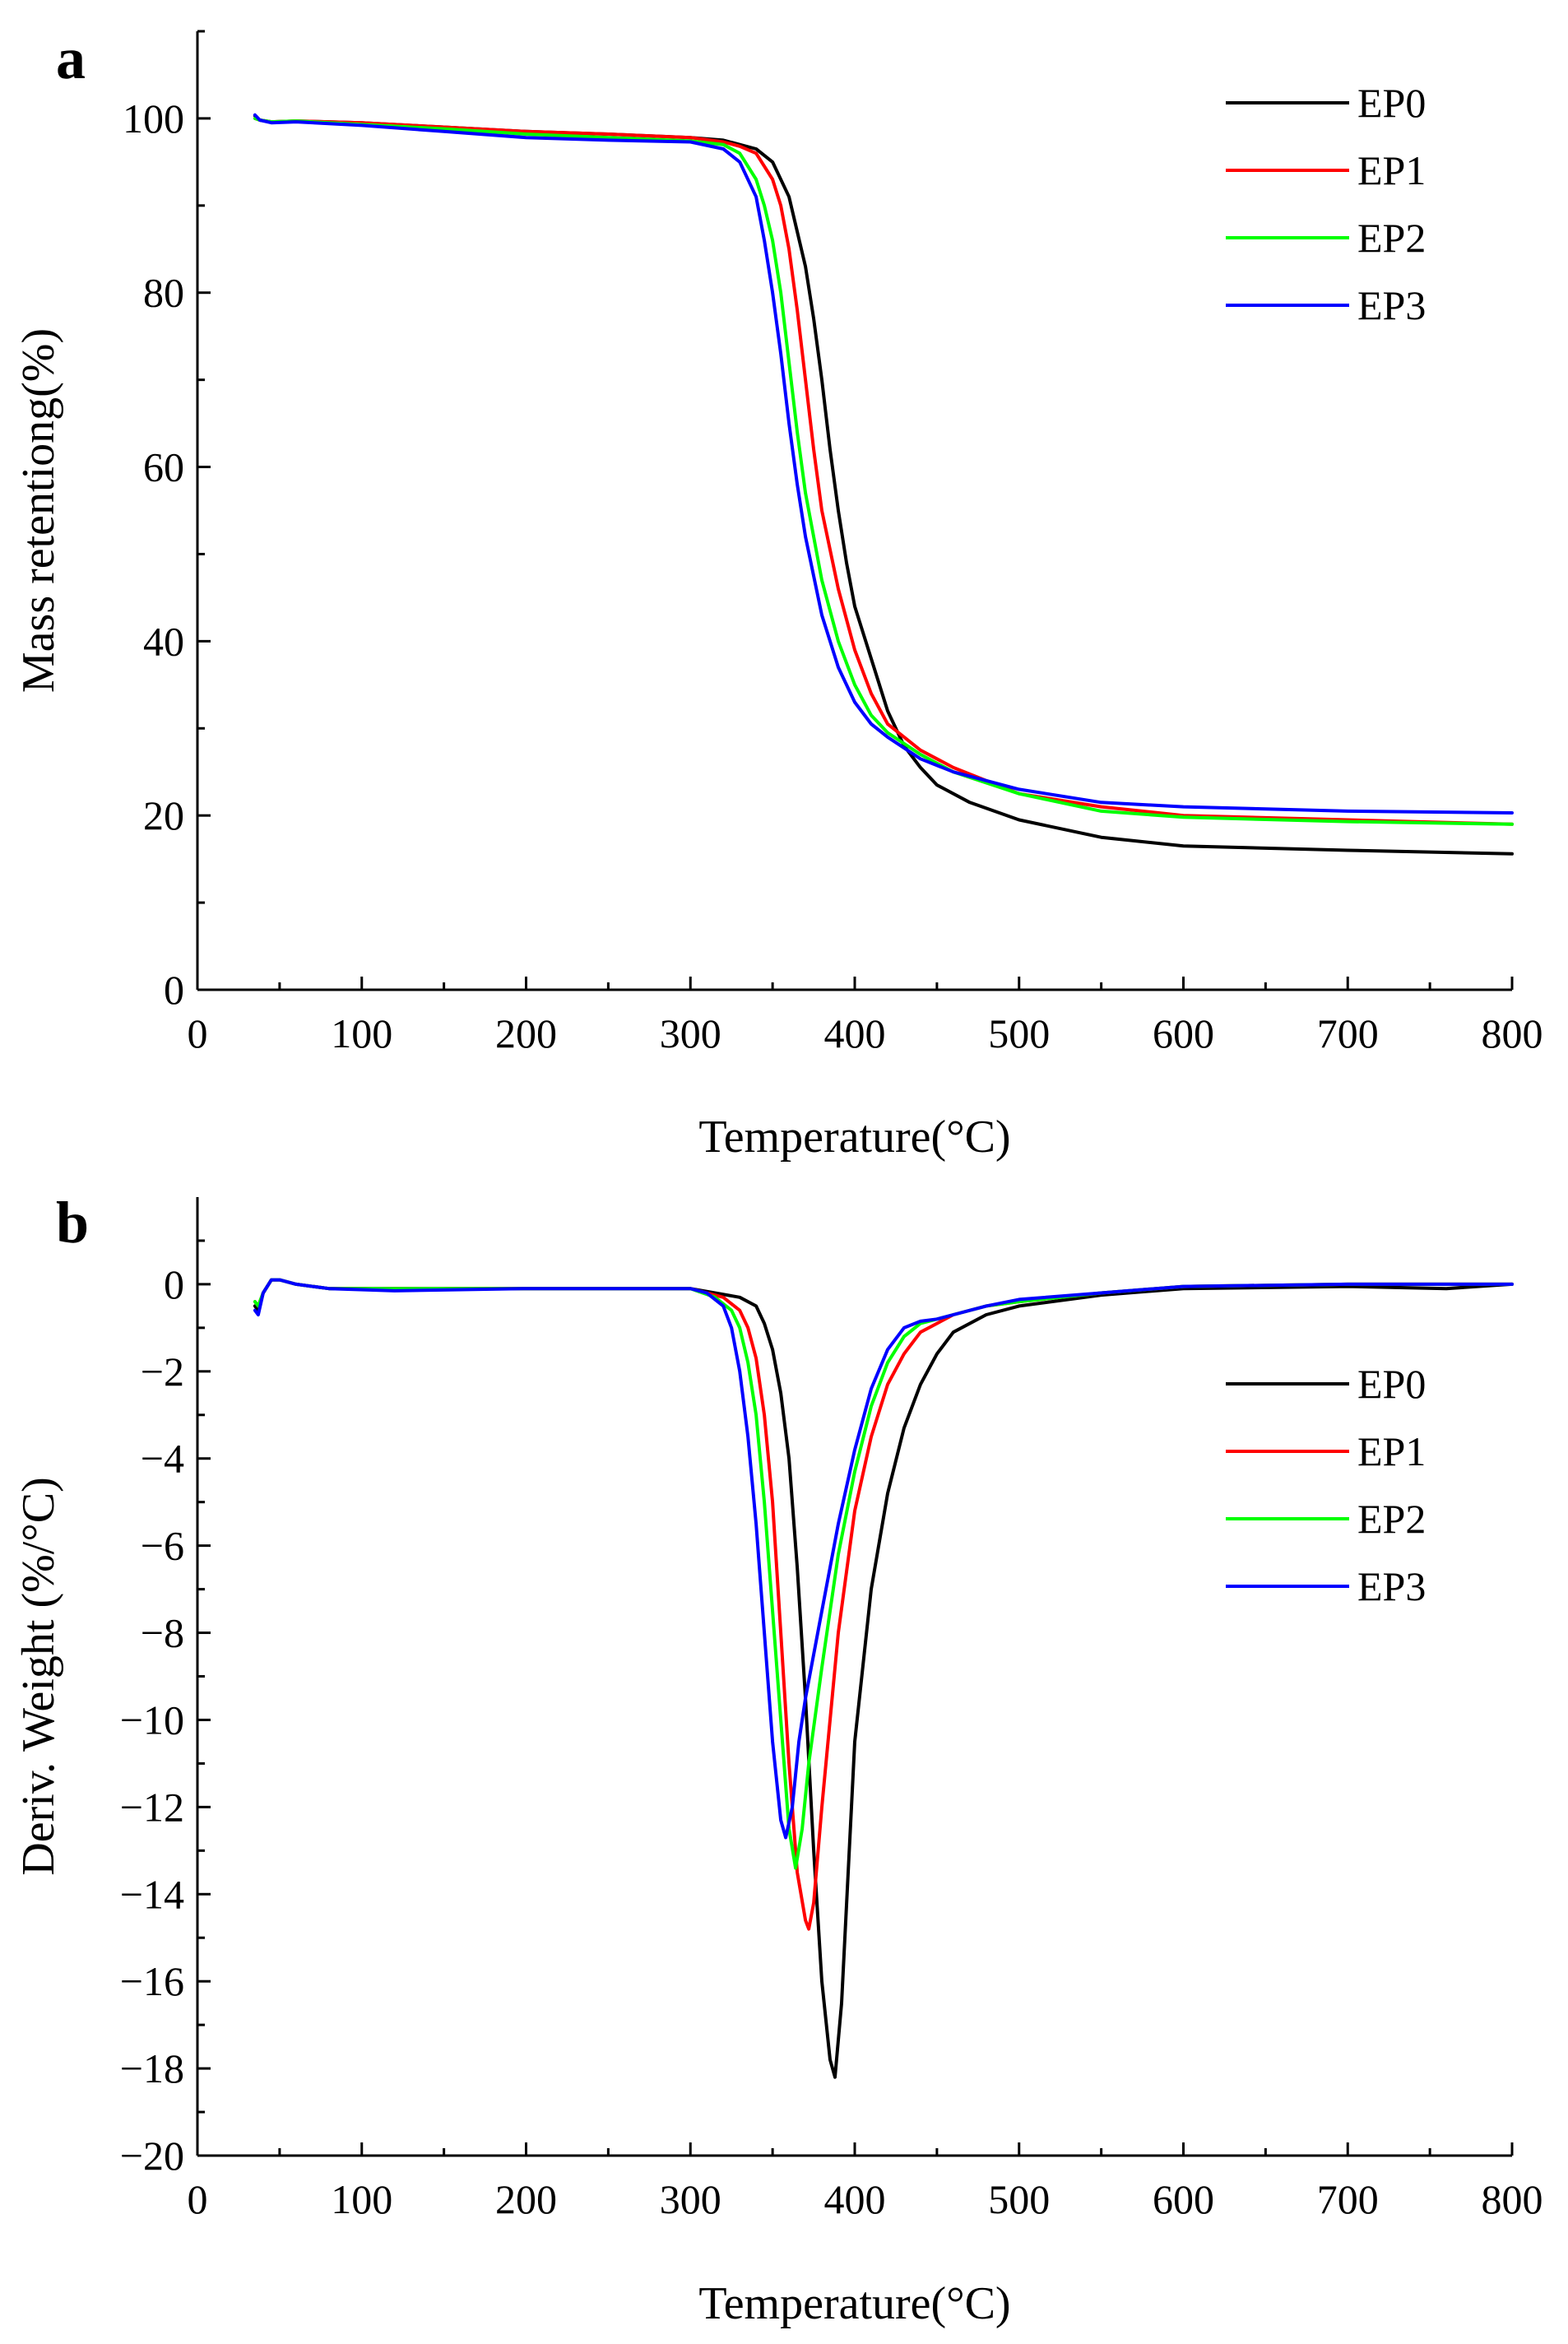 This screenshot has width=1568, height=2344. What do you see at coordinates (152, 1719) in the screenshot?
I see `y-tick-label: −10` at bounding box center [152, 1719].